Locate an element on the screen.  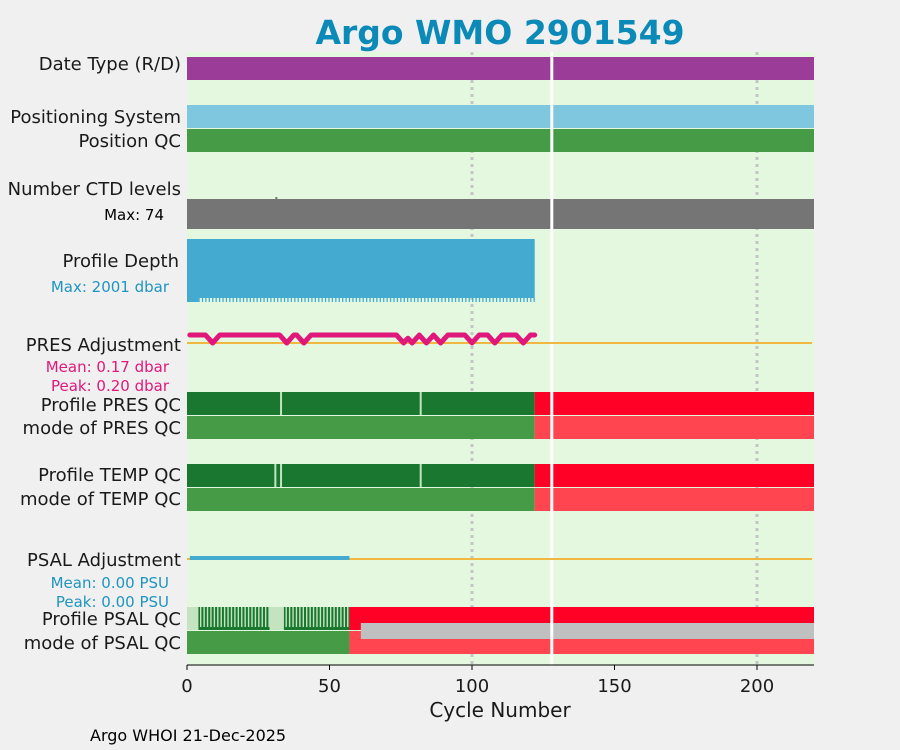
label-psal-adjustment: PSAL Adjustment is located at coordinates (104, 560).